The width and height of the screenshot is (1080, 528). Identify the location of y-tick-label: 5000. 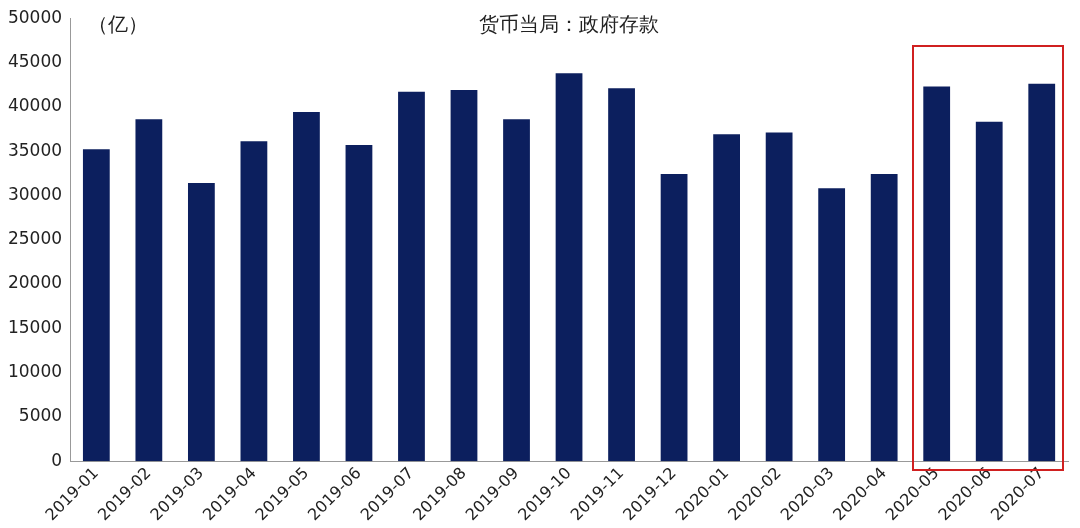
(40, 415).